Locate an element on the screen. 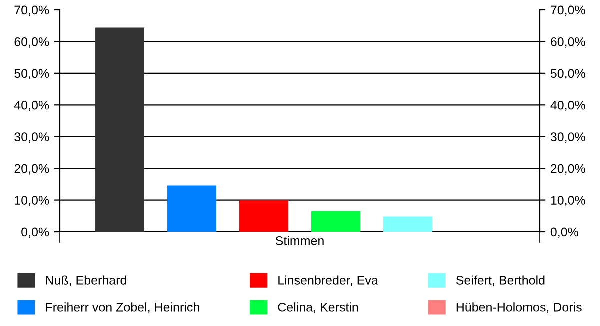  y-tick-label: 10,0% is located at coordinates (32, 201).